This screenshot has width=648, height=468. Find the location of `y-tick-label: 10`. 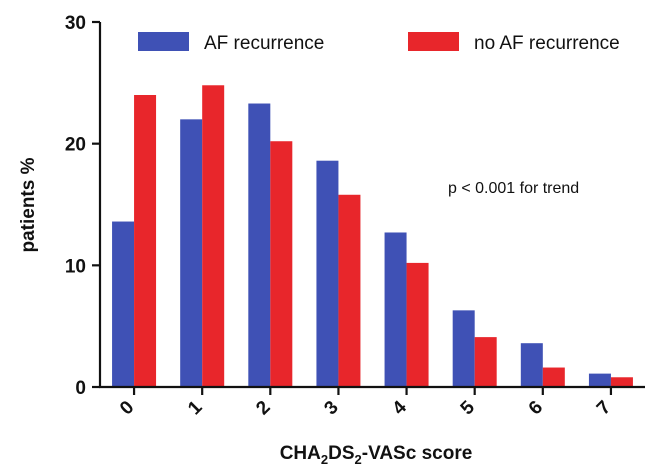

y-tick-label: 10 is located at coordinates (75, 266).